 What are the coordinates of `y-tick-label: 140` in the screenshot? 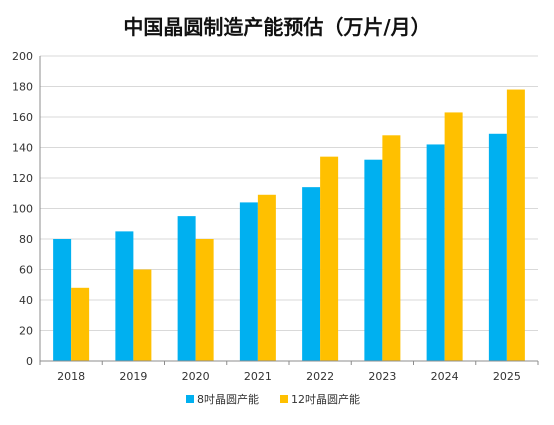 It's located at (22, 148).